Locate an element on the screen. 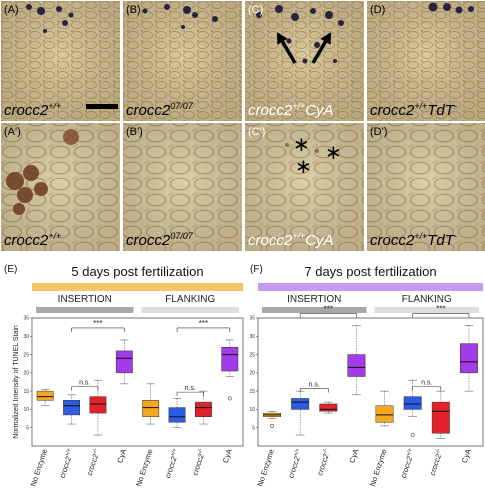 This screenshot has width=485, height=500. y-tick-label: 20 is located at coordinates (26, 374).